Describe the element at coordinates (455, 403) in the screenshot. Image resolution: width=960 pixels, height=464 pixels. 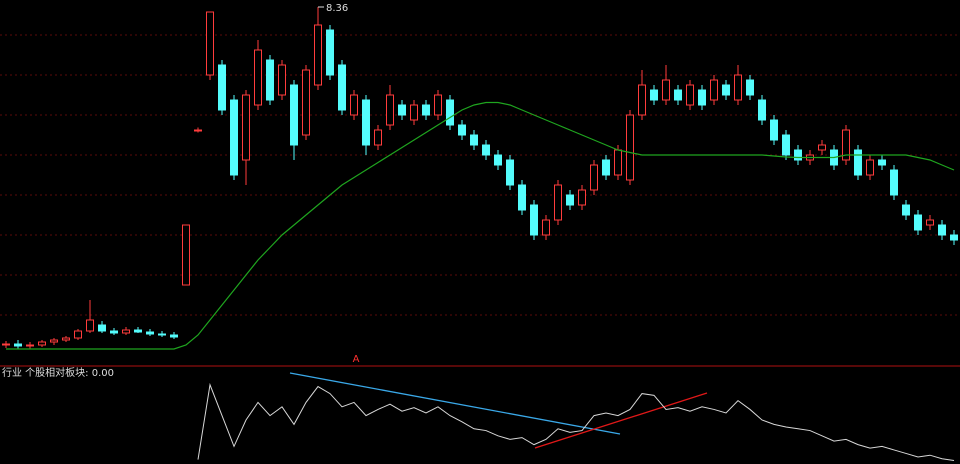
I see `trend-line-down` at that location.